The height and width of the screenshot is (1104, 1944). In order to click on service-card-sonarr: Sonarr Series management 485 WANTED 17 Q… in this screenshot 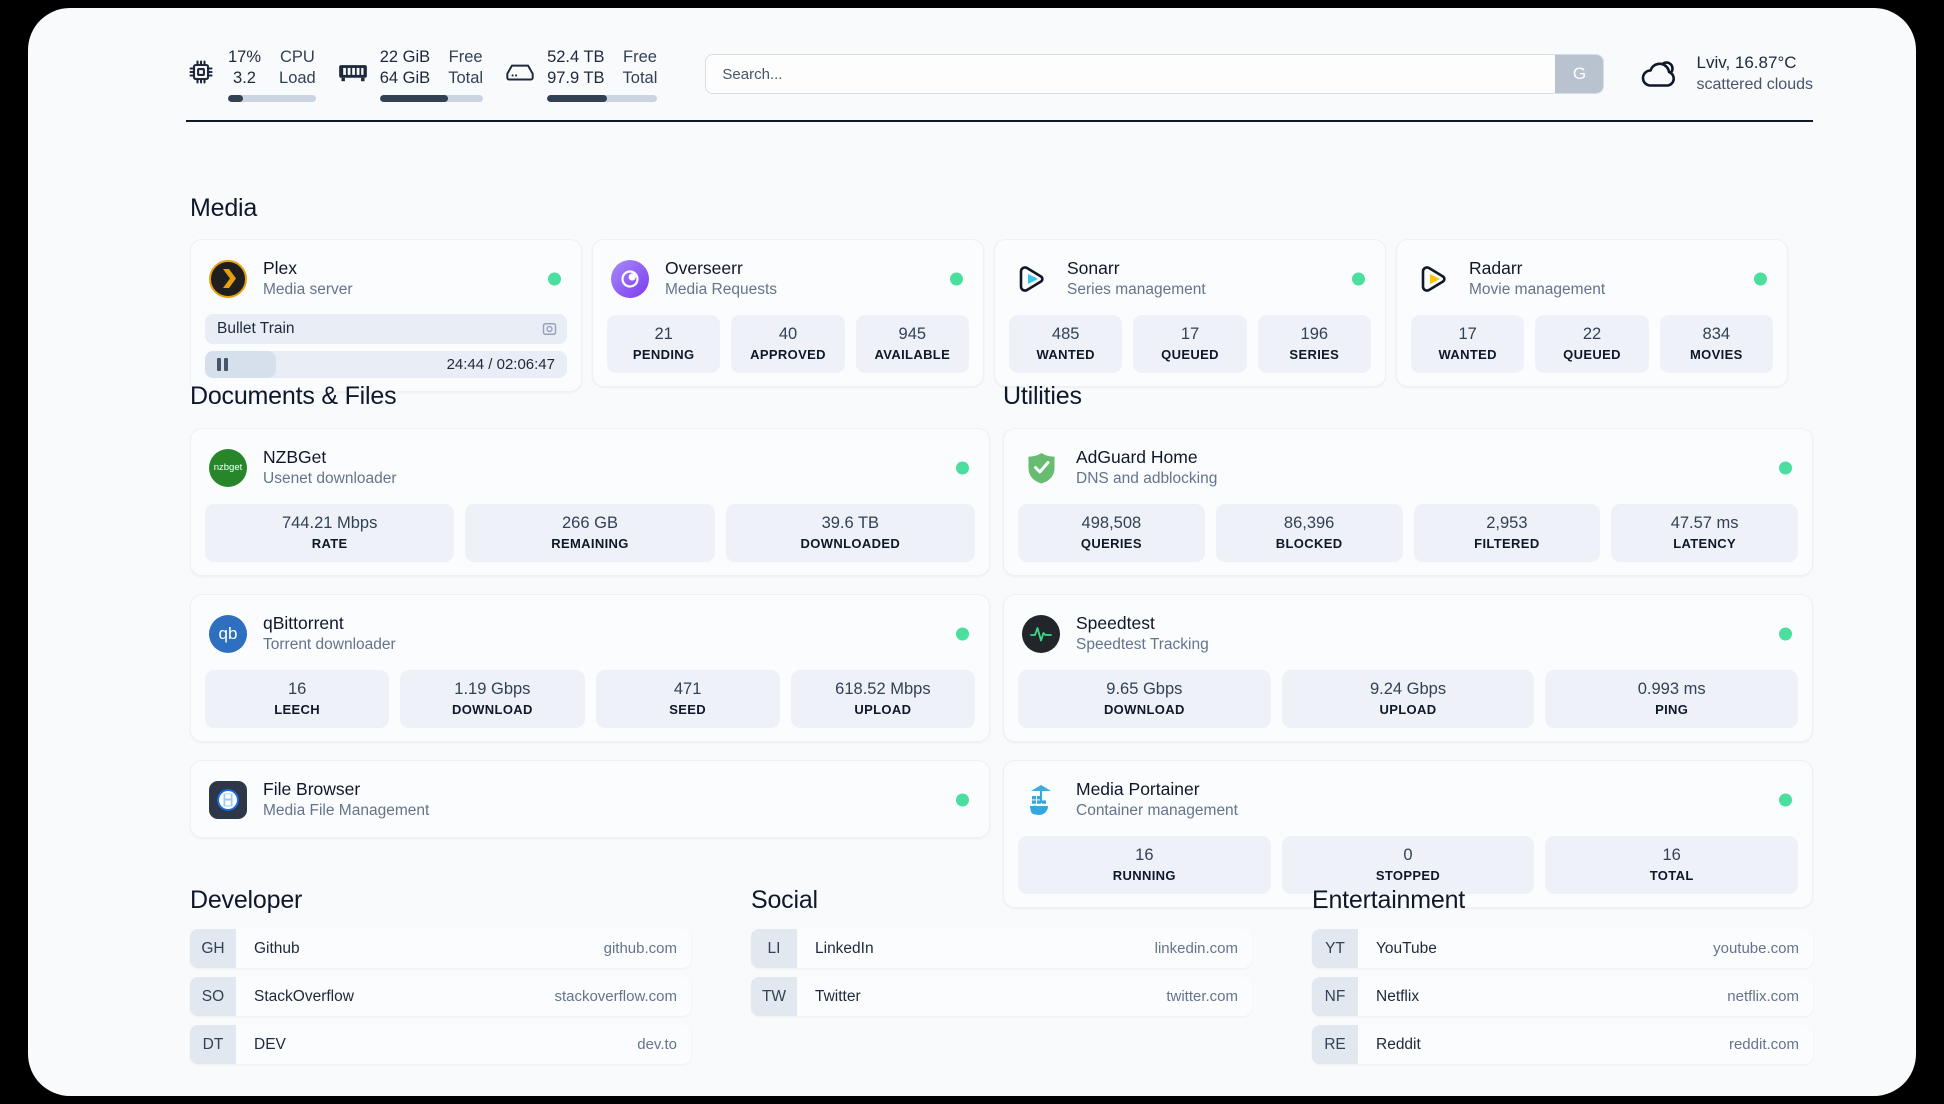, I will do `click(1190, 313)`.